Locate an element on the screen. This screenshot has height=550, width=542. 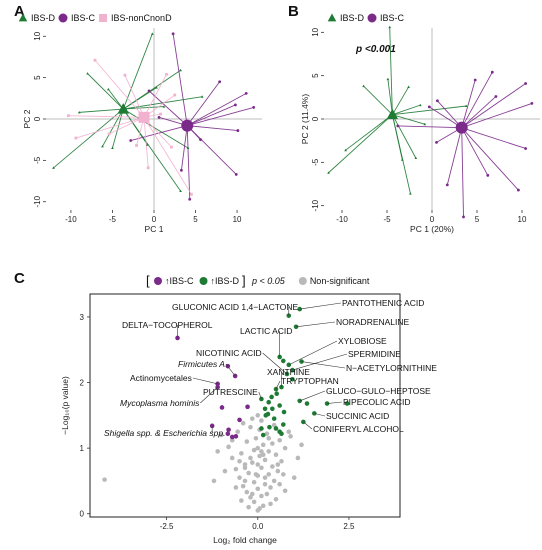
pca-a-y-tick-label: -5 is located at coordinates (37, 160).